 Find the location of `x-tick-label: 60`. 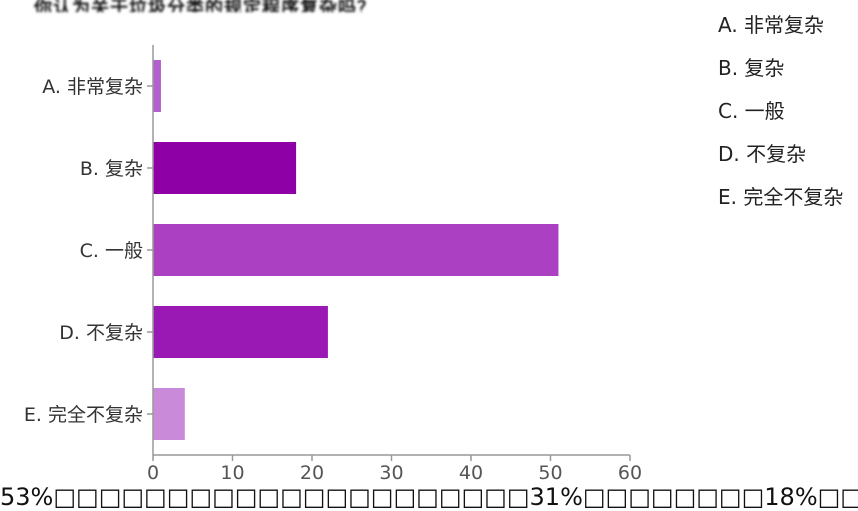

x-tick-label: 60 is located at coordinates (630, 473).